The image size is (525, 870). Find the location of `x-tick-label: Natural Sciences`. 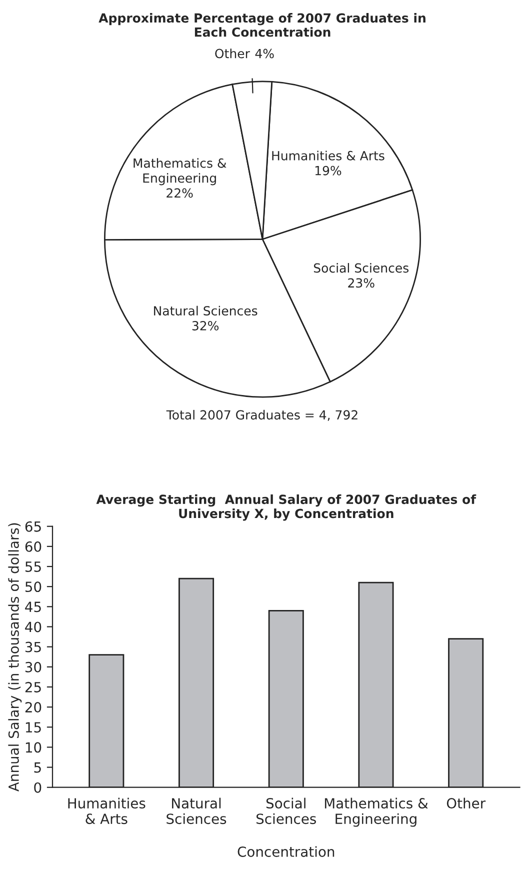

x-tick-label: Natural Sciences is located at coordinates (196, 811).